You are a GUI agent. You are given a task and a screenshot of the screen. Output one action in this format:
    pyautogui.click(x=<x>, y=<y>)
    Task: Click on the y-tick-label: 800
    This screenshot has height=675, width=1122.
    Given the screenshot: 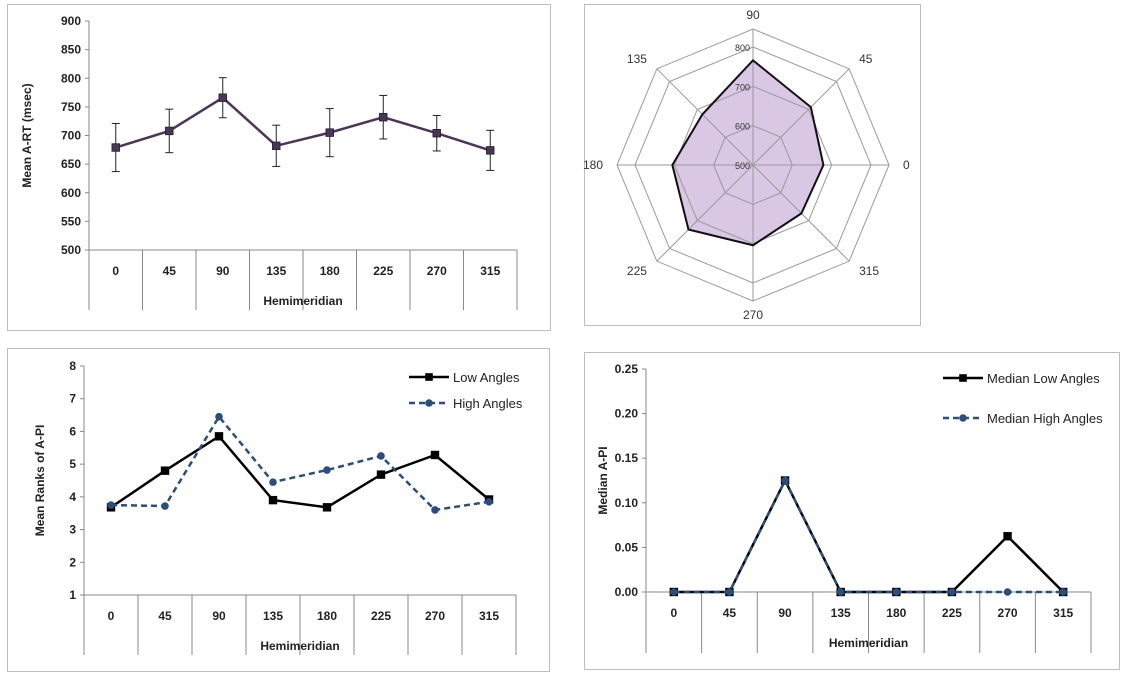 What is the action you would take?
    pyautogui.click(x=71, y=78)
    